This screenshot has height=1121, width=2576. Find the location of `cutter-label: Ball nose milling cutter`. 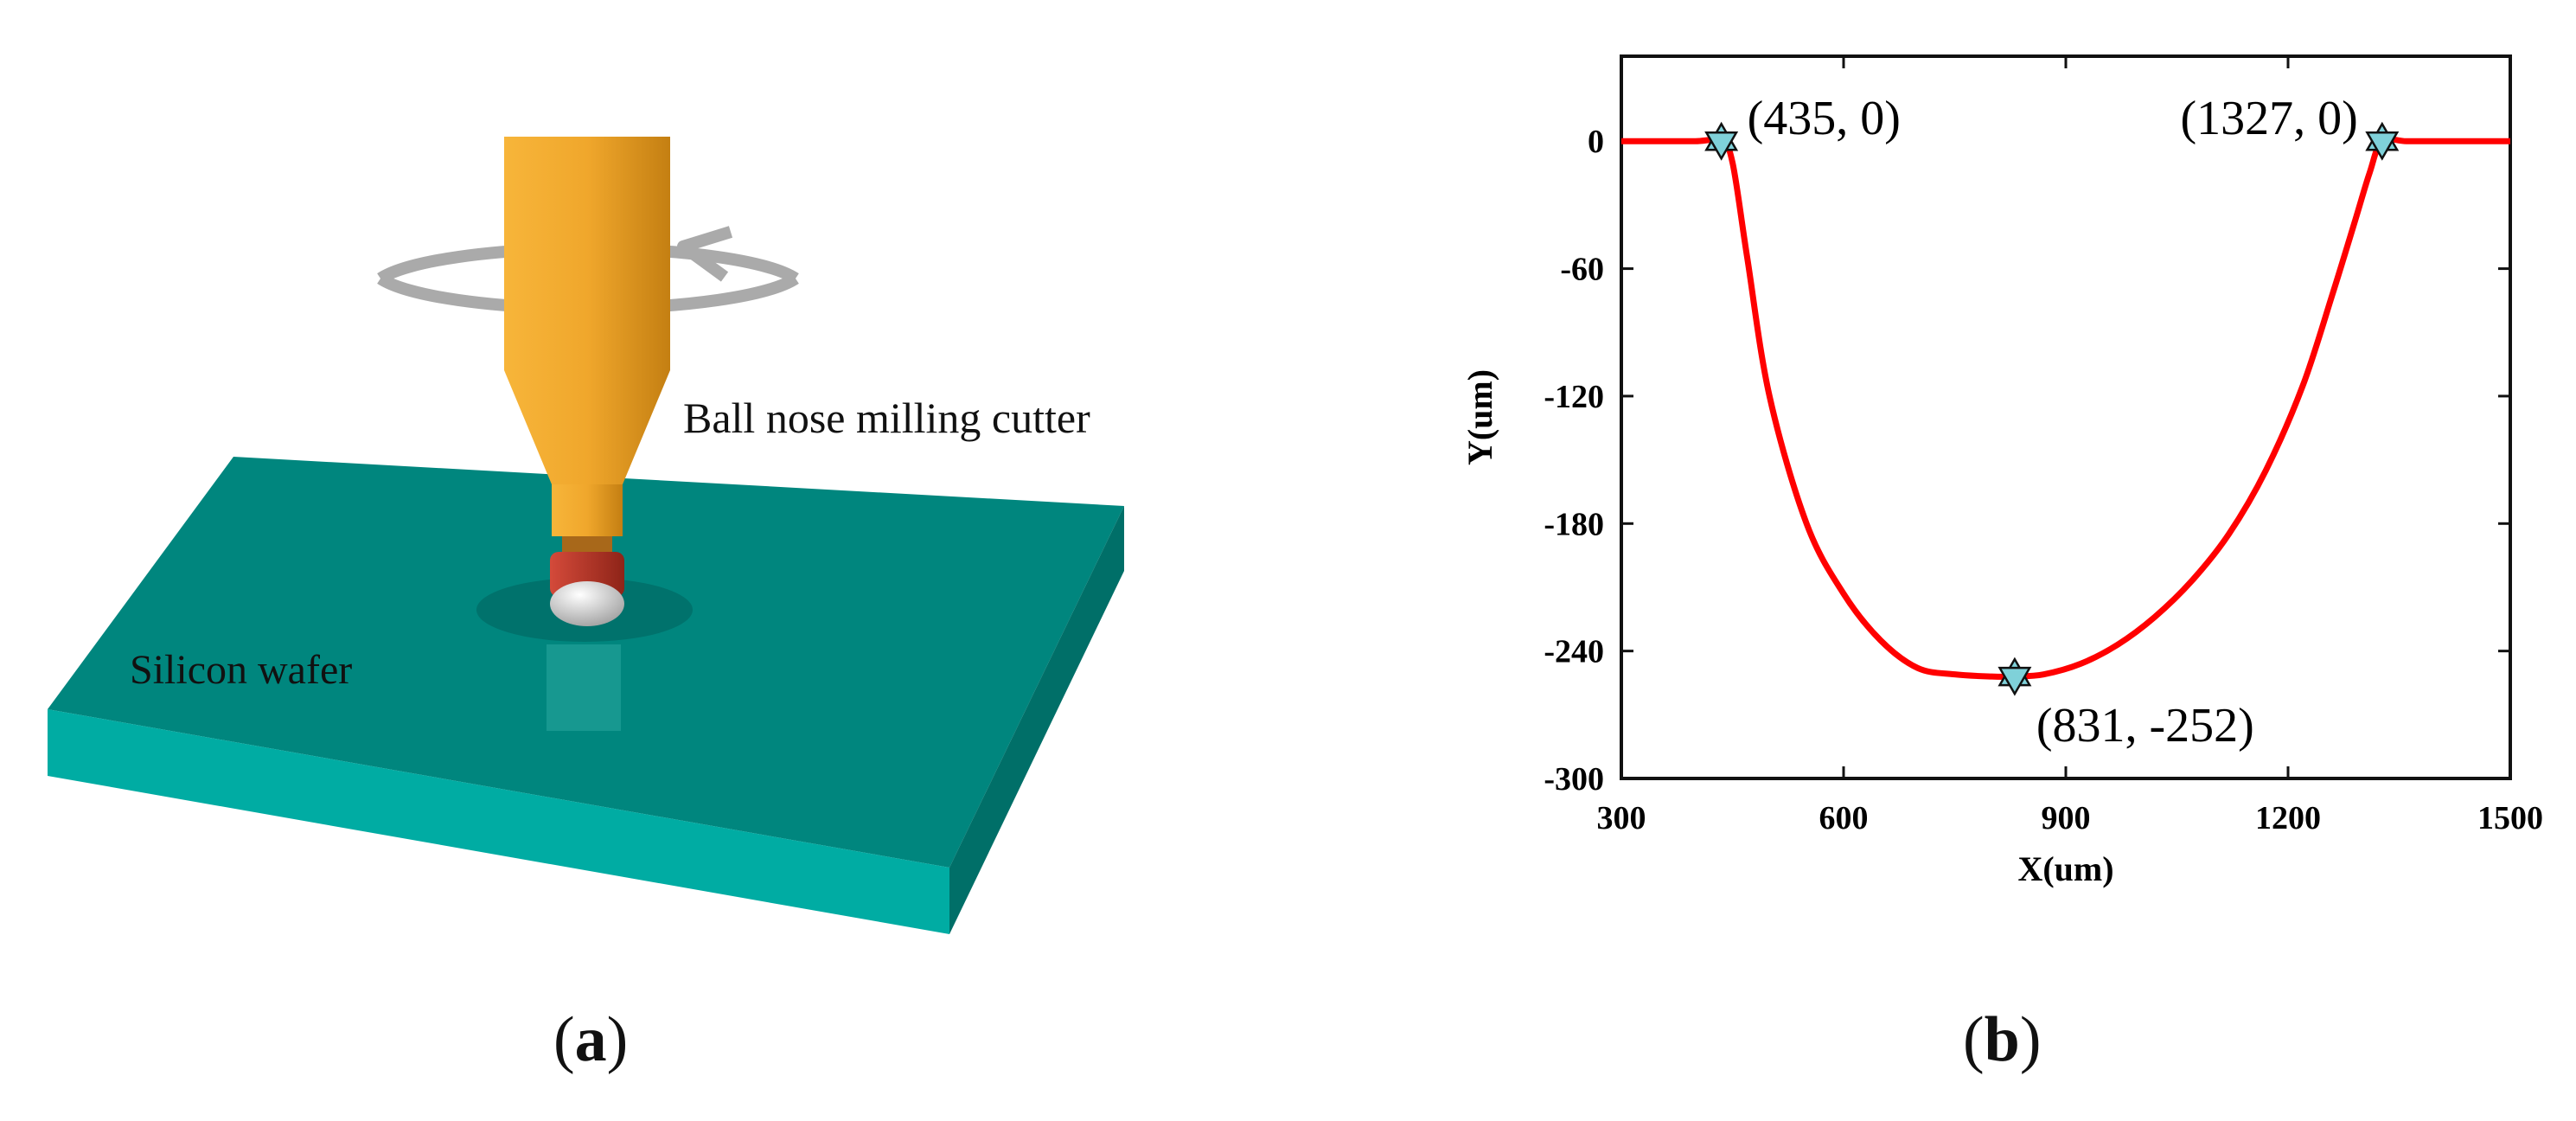

cutter-label: Ball nose milling cutter is located at coordinates (886, 418).